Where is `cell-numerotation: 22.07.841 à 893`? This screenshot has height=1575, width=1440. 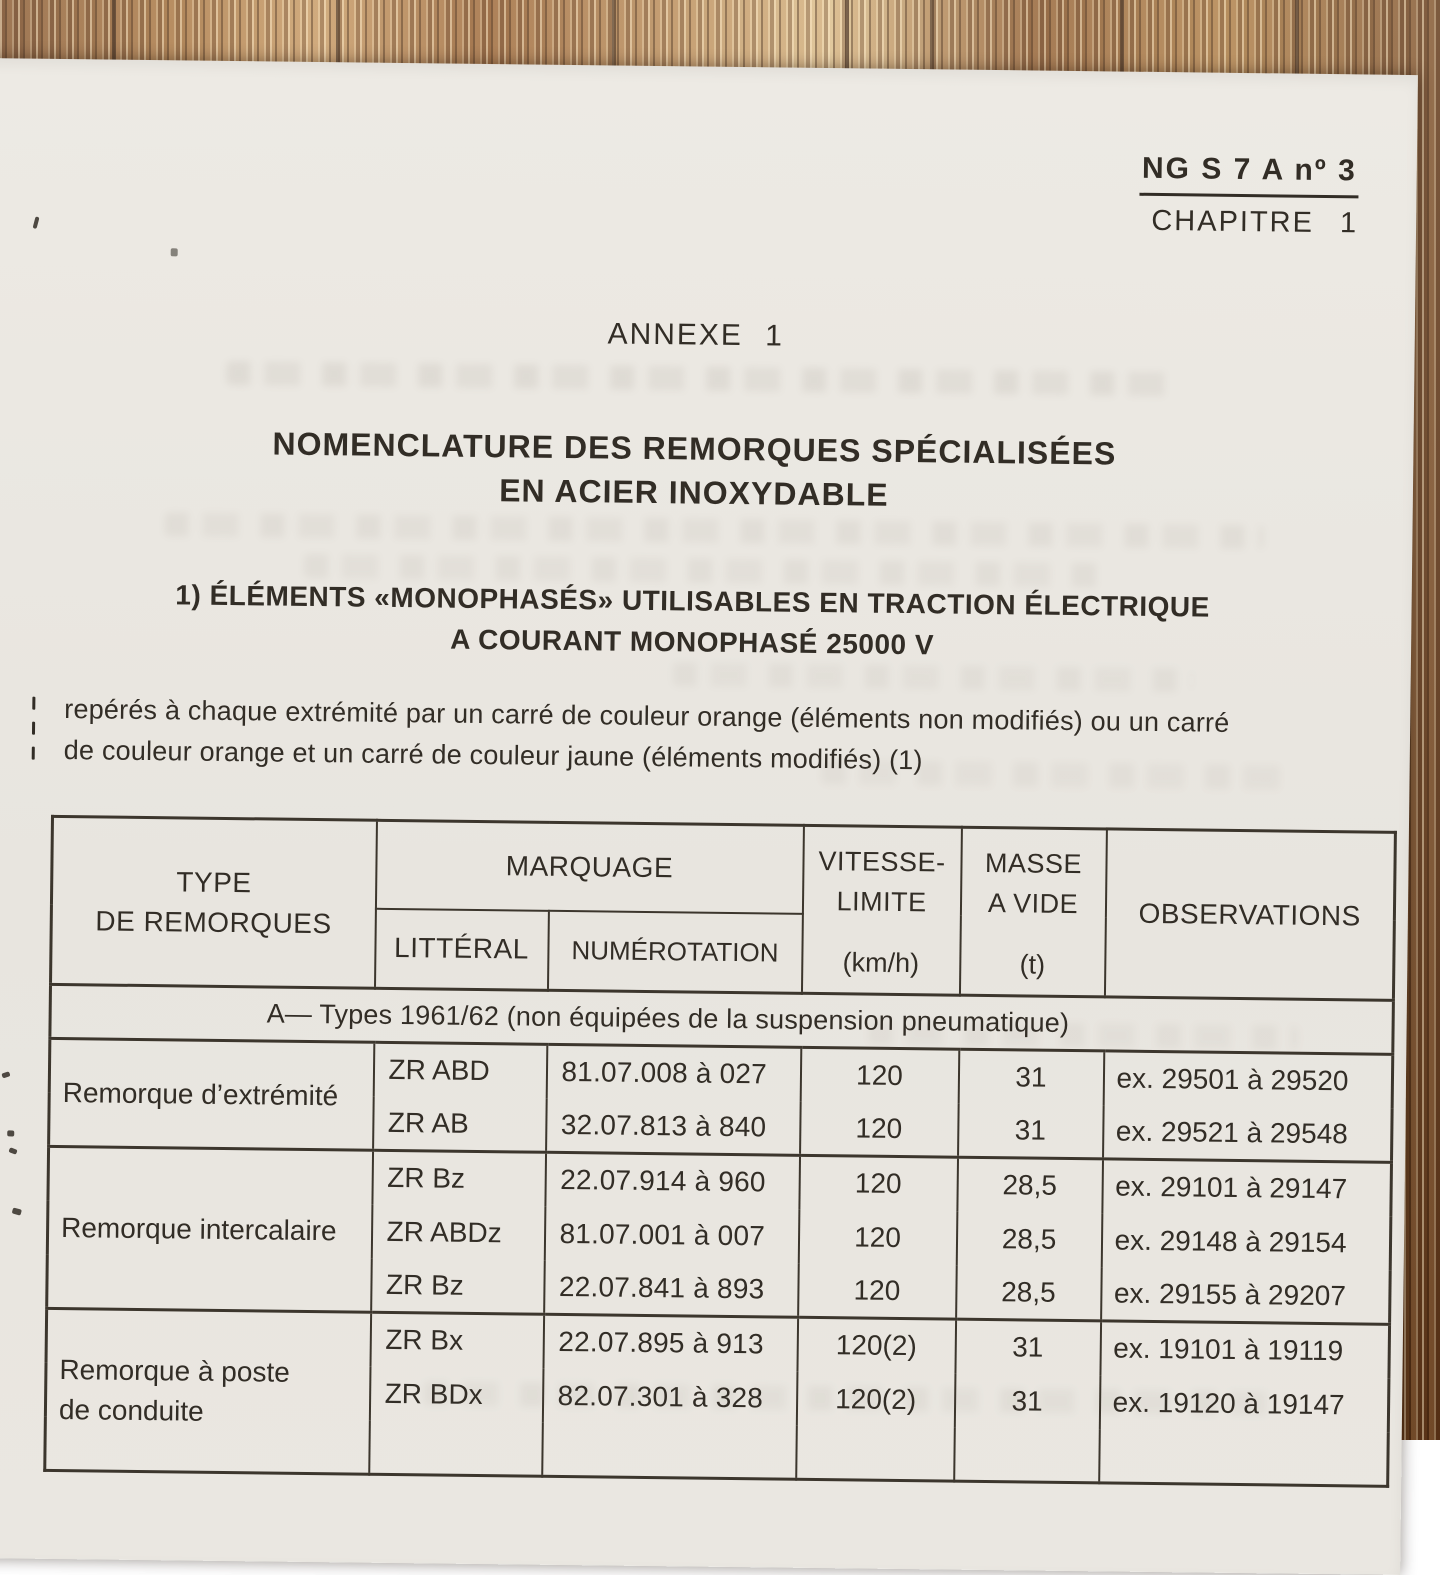 cell-numerotation: 22.07.841 à 893 is located at coordinates (671, 1288).